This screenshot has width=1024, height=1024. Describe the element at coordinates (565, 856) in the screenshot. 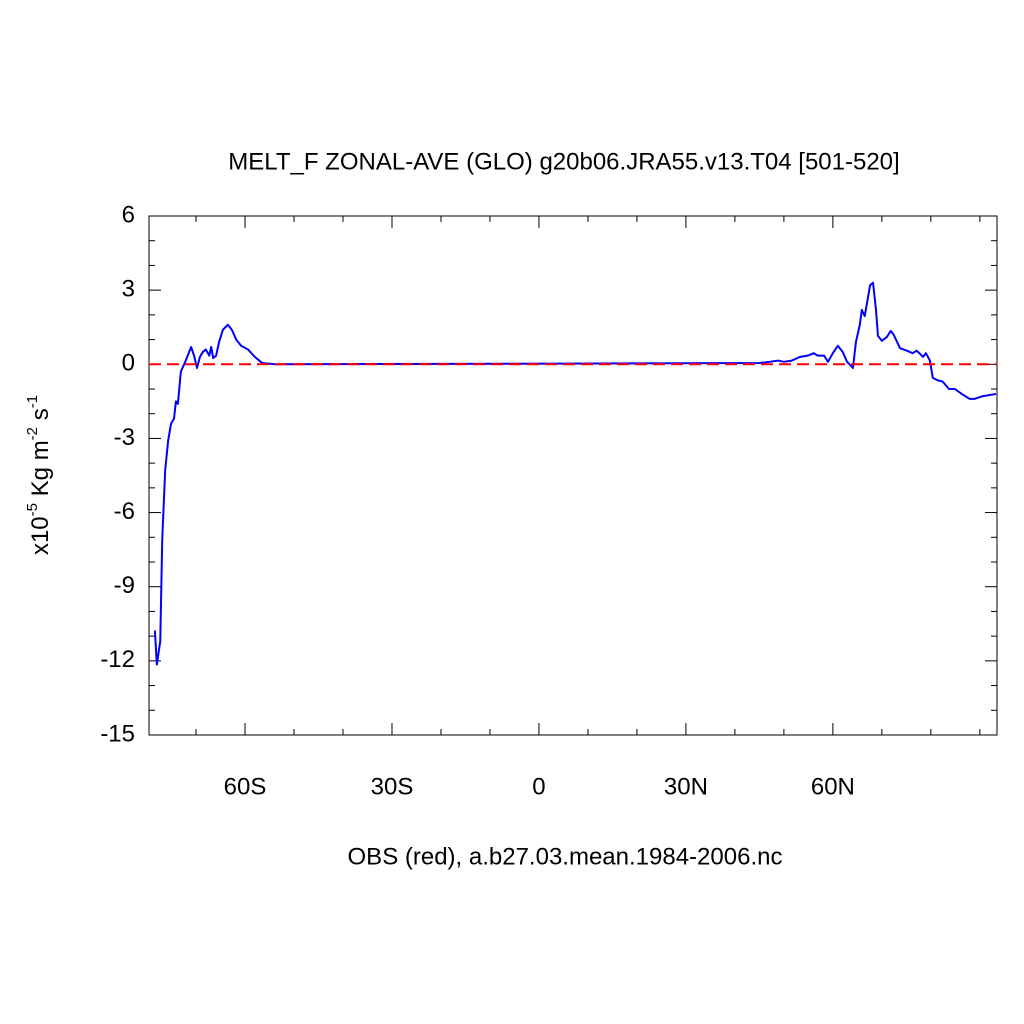

I see `x-axis-label: OBS (red), a.b27.03.mean.1984-2006.nc` at that location.